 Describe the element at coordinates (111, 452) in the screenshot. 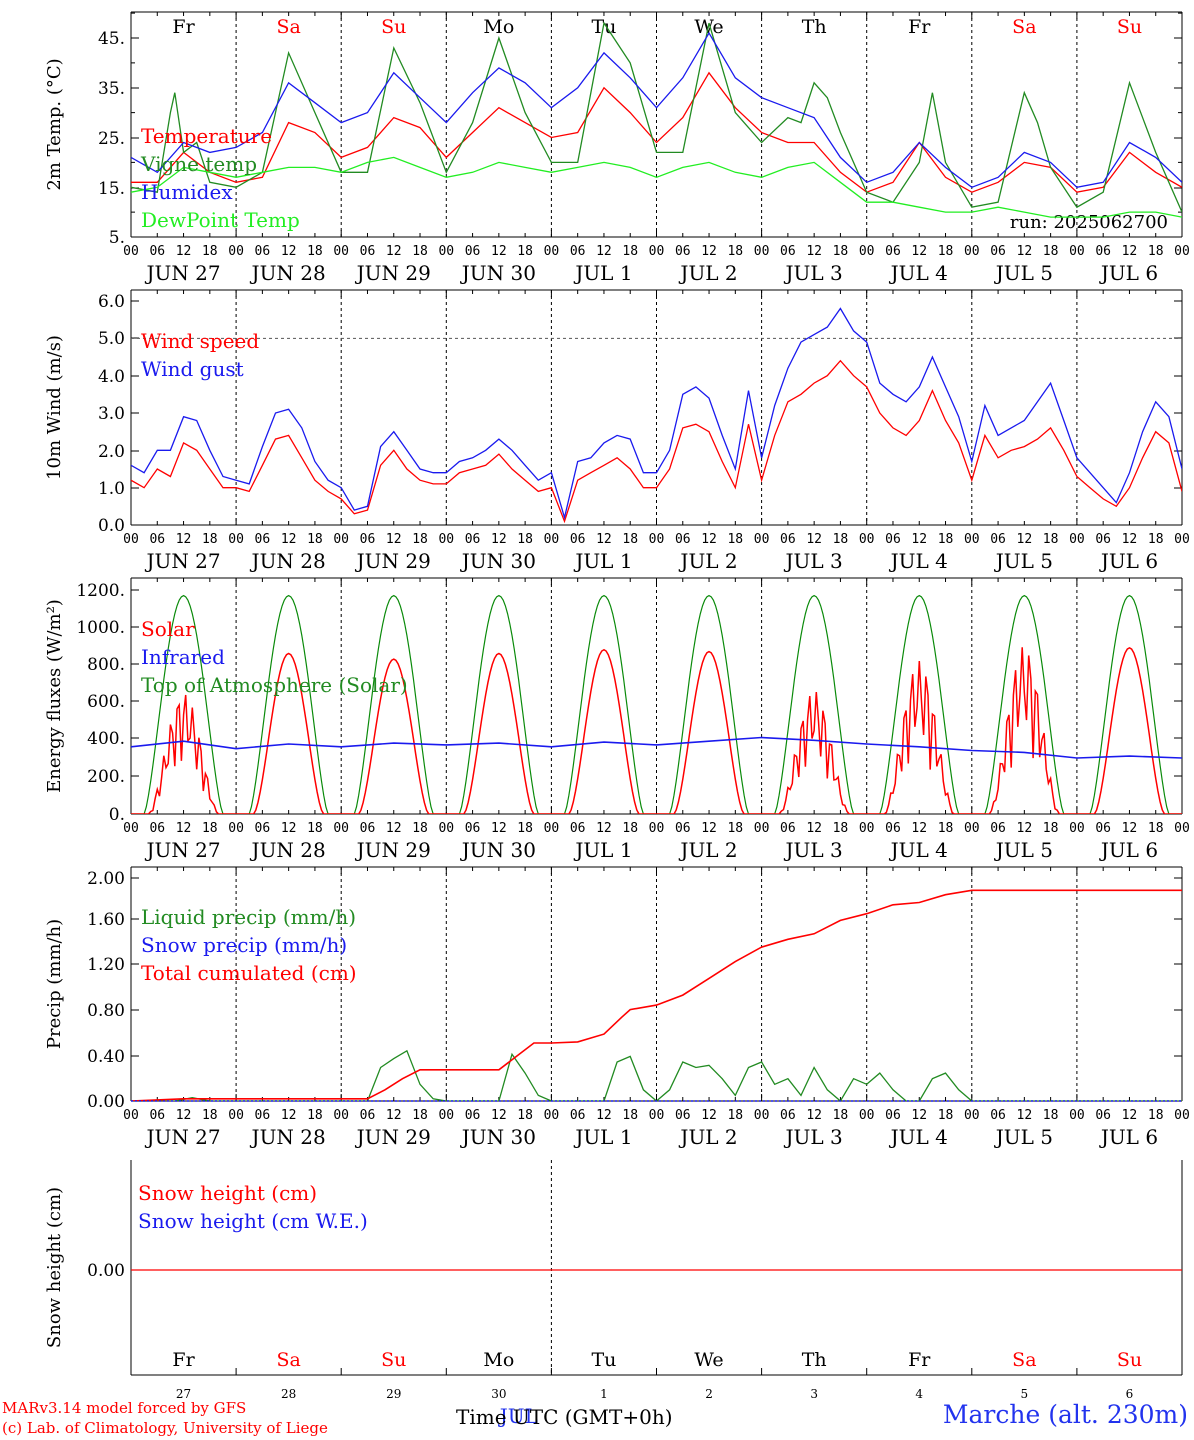

I see `y-tick-label: 2.0` at that location.